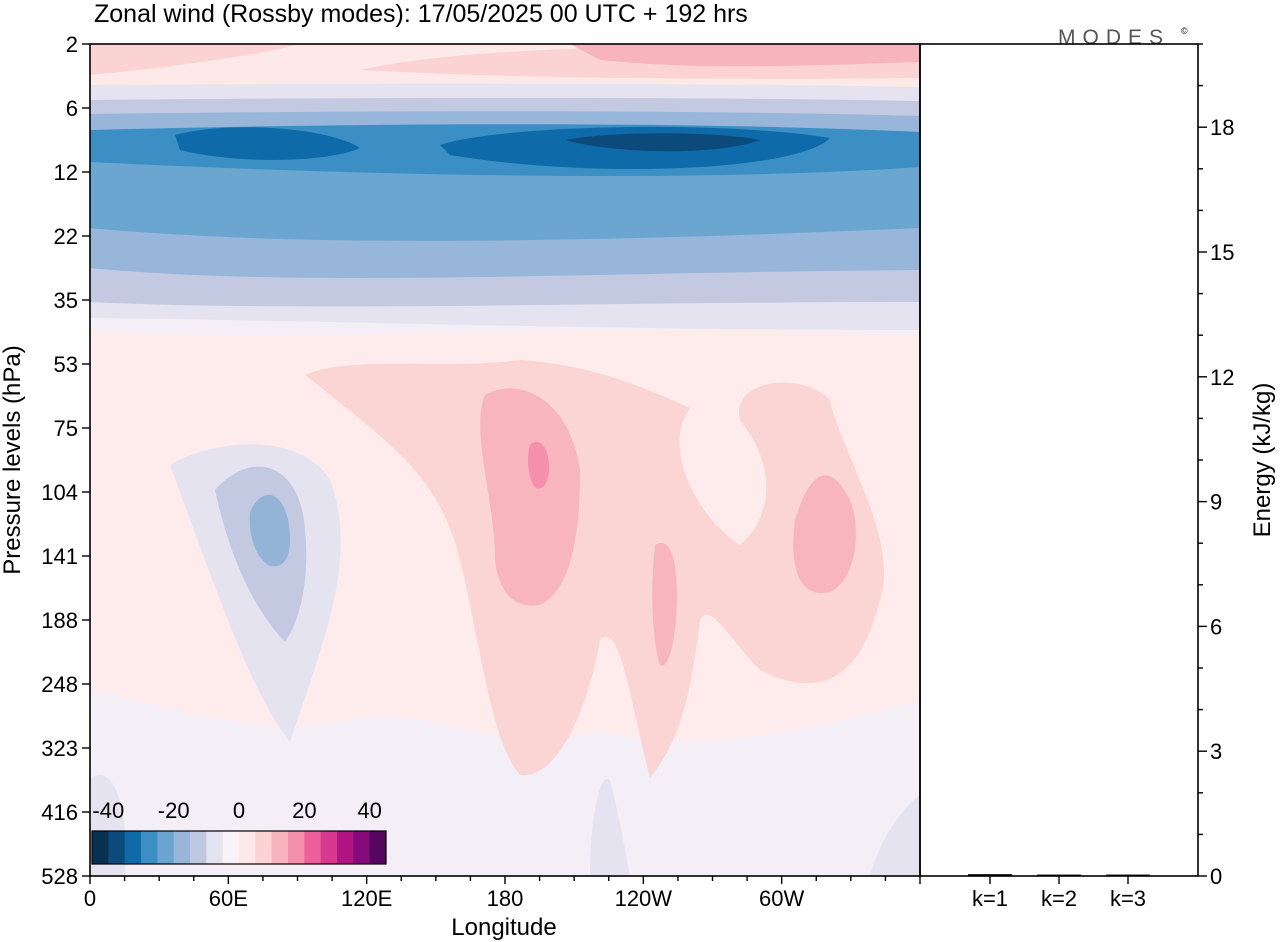  I want to click on energy-tick-label: 18, so click(1222, 127).